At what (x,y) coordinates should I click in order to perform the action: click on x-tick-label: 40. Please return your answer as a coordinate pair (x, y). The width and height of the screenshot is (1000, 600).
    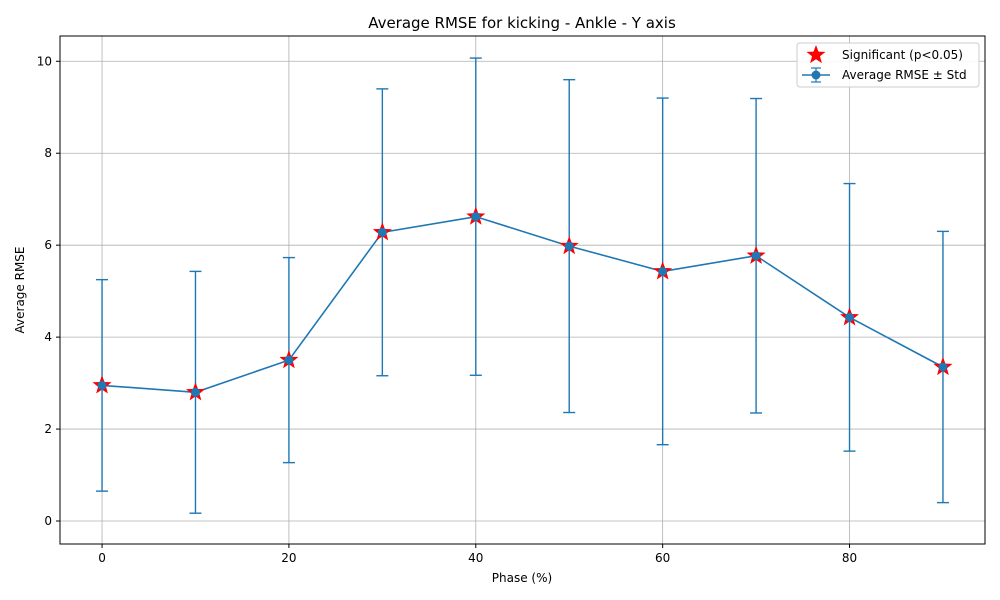
    Looking at the image, I should click on (475, 558).